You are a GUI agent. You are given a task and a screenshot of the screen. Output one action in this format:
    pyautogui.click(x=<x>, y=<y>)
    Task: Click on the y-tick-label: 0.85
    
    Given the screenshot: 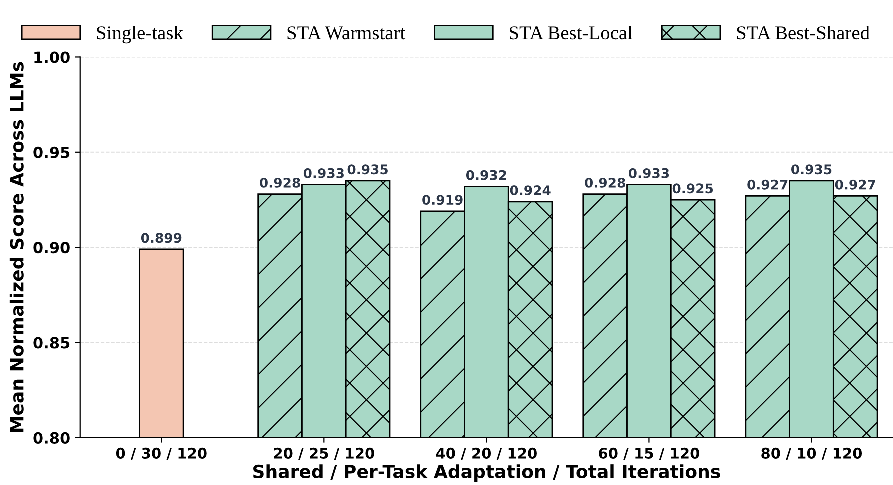 What is the action you would take?
    pyautogui.click(x=52, y=343)
    